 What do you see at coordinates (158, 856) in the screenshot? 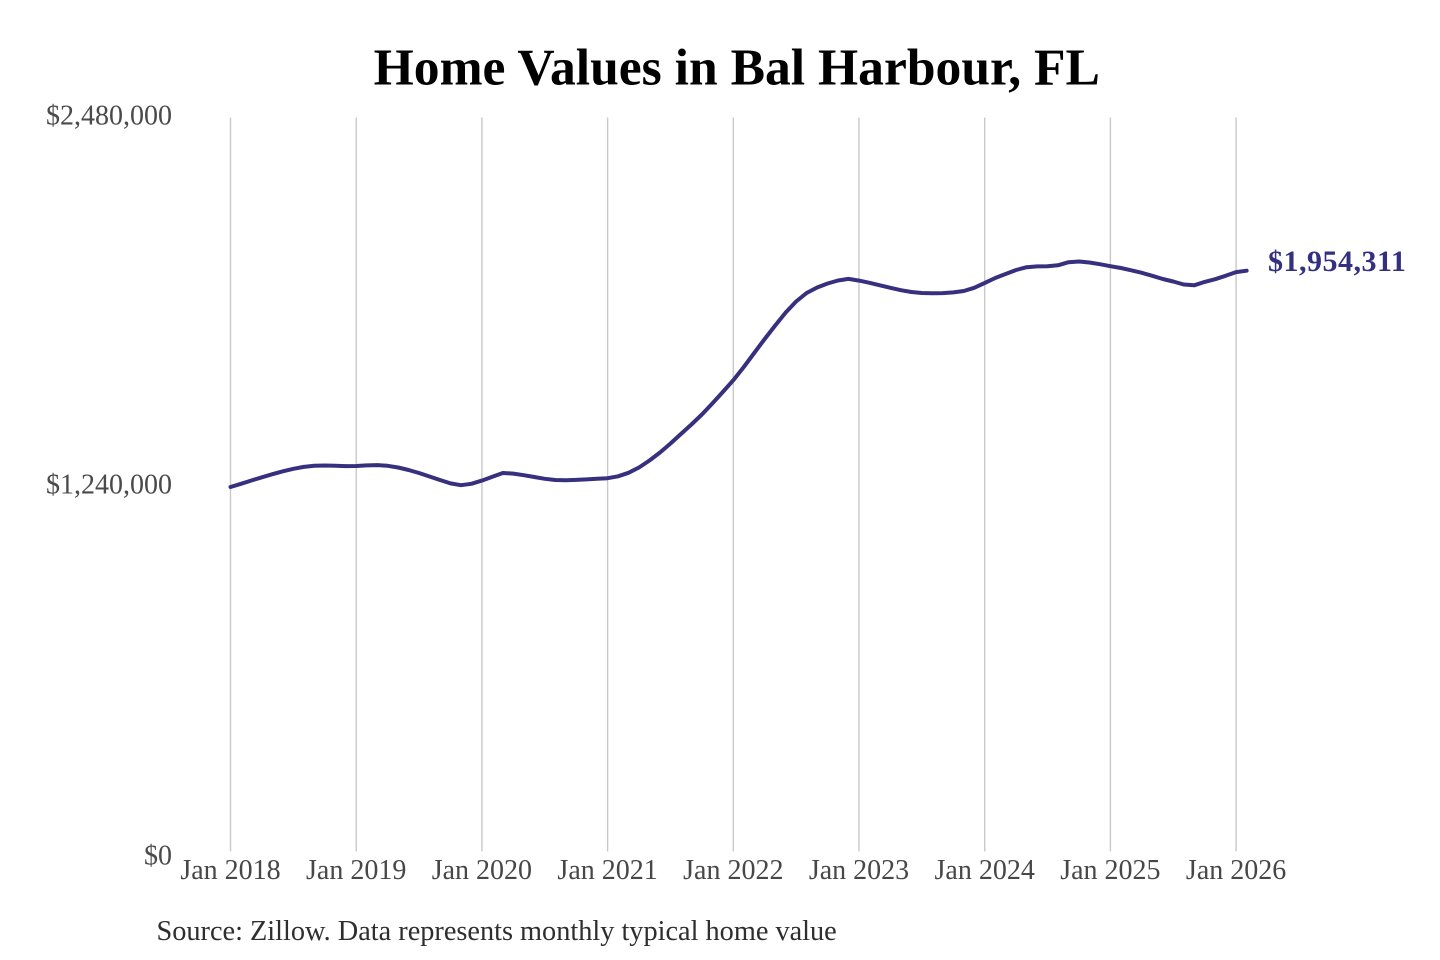
I see `svg-text: $0` at bounding box center [158, 856].